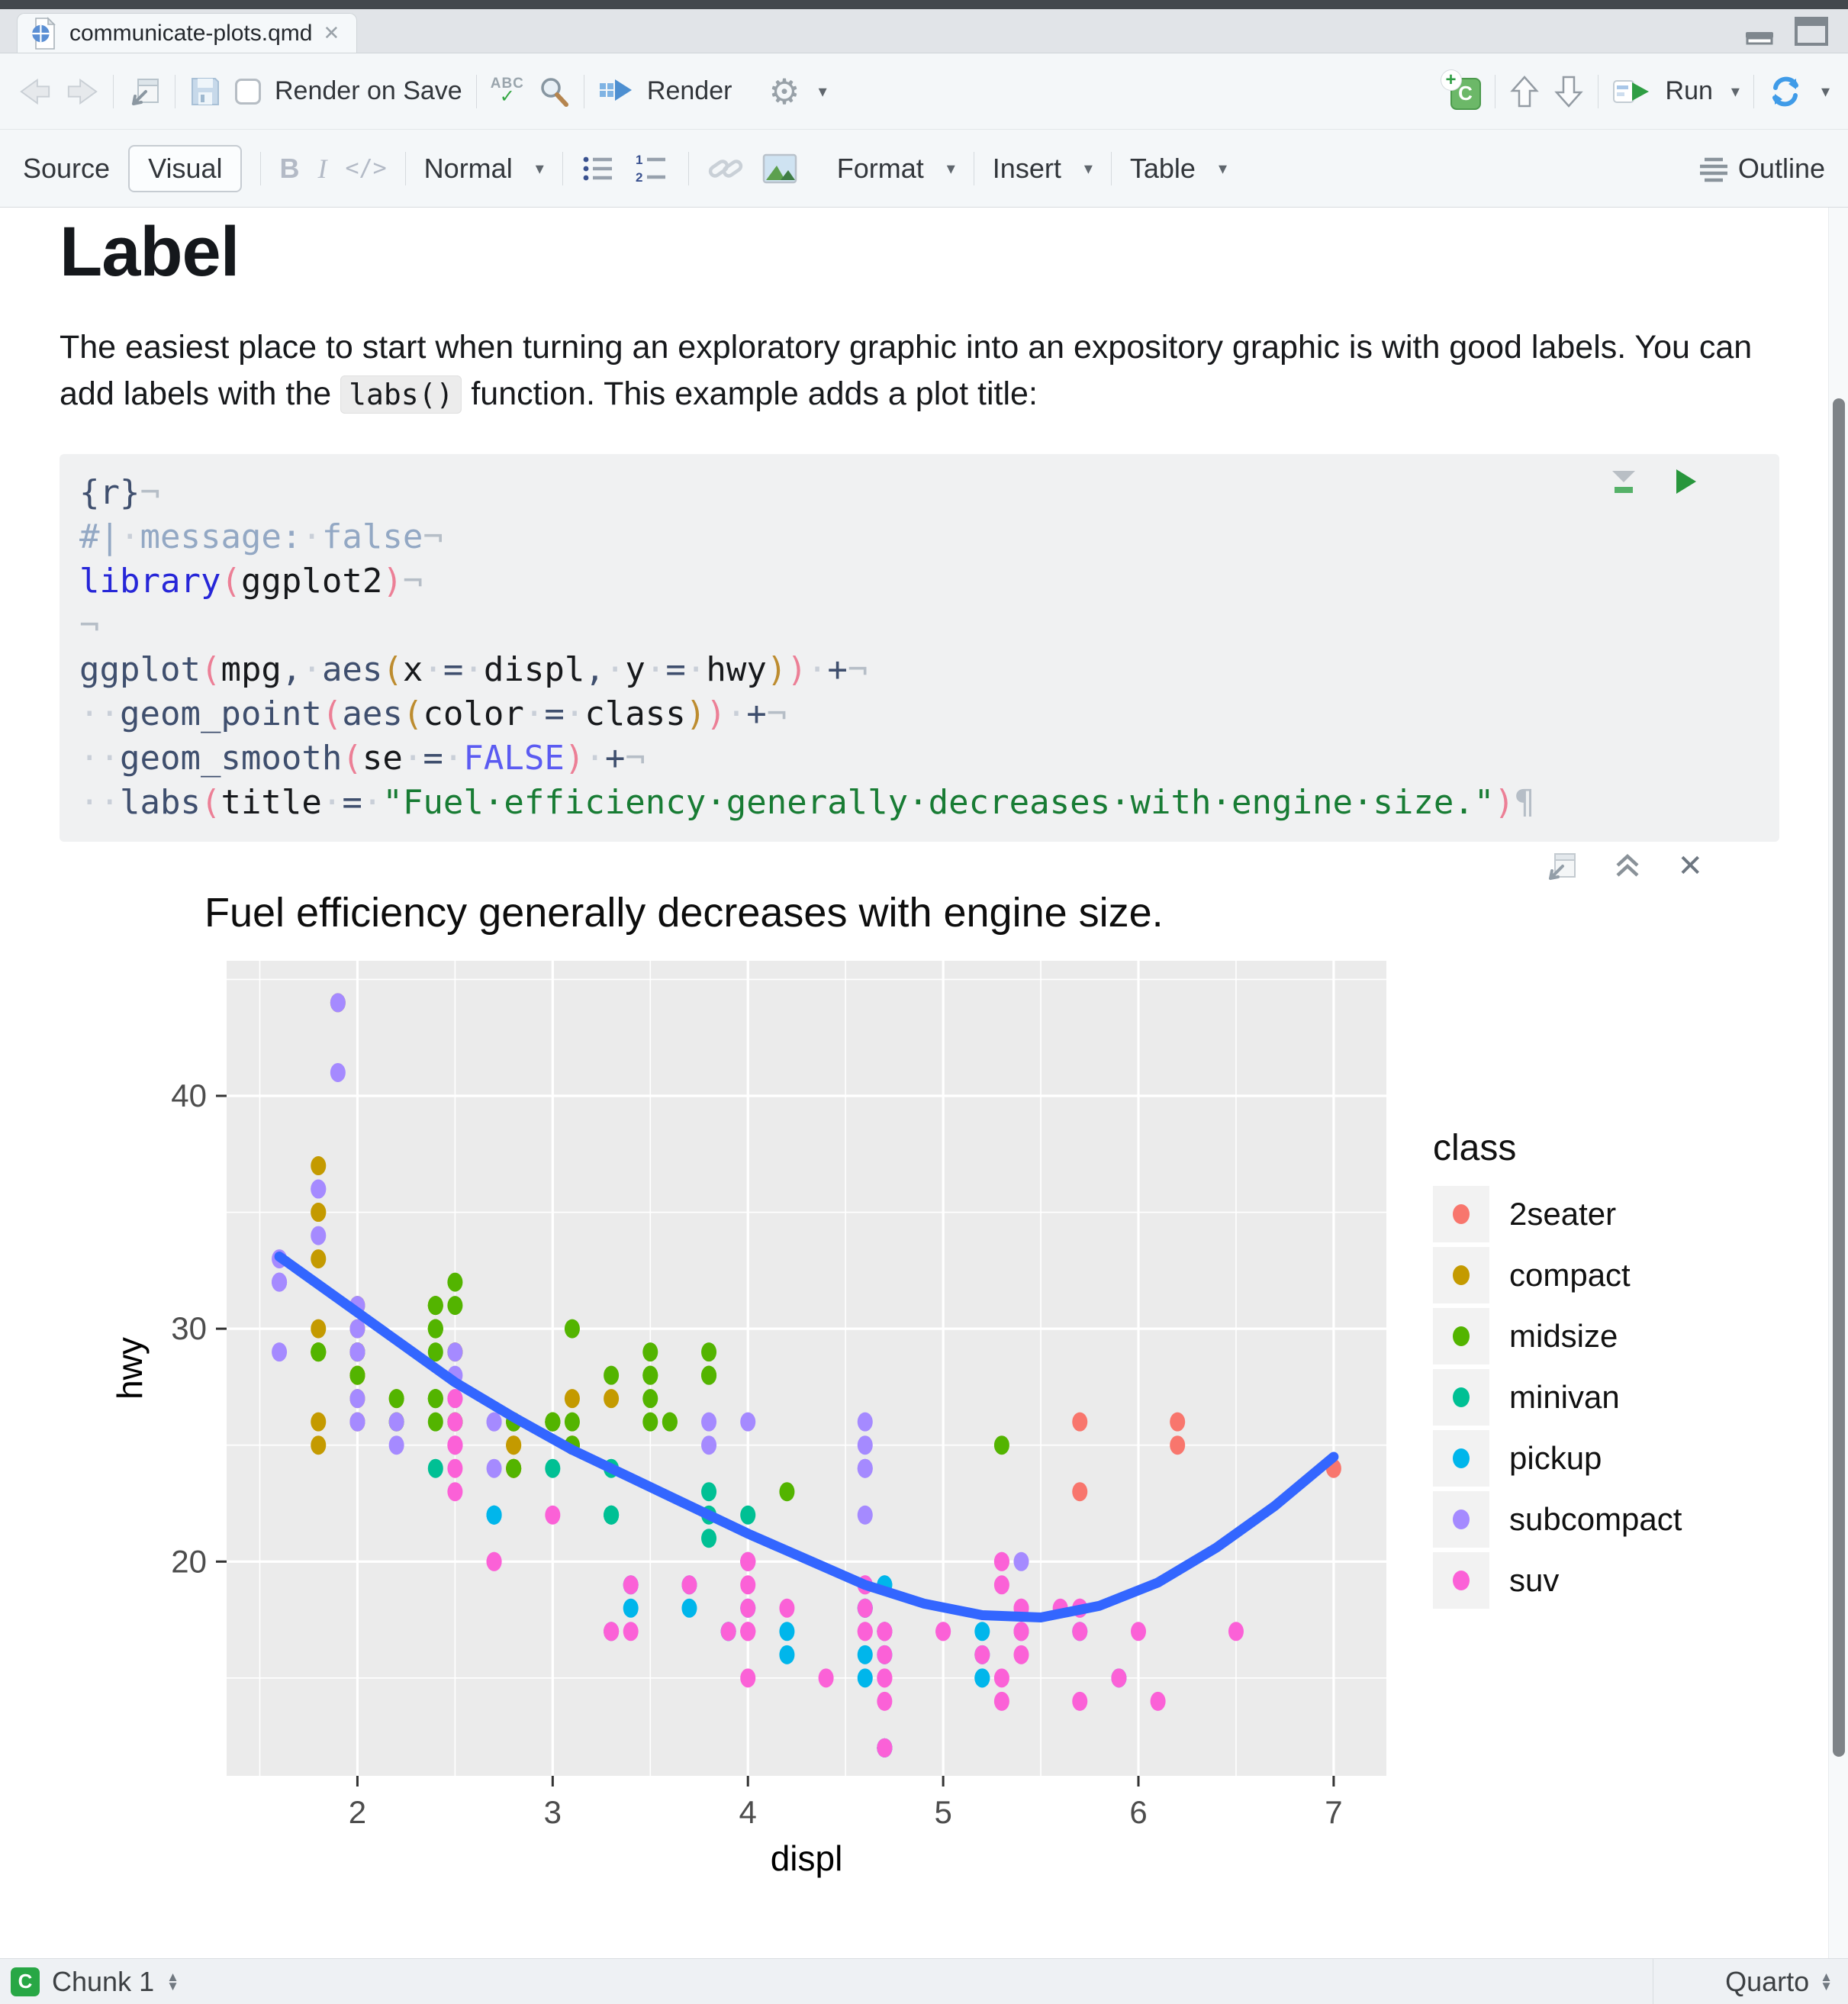 The height and width of the screenshot is (2004, 1848). Describe the element at coordinates (1686, 481) in the screenshot. I see `run-current-chunk-icon` at that location.